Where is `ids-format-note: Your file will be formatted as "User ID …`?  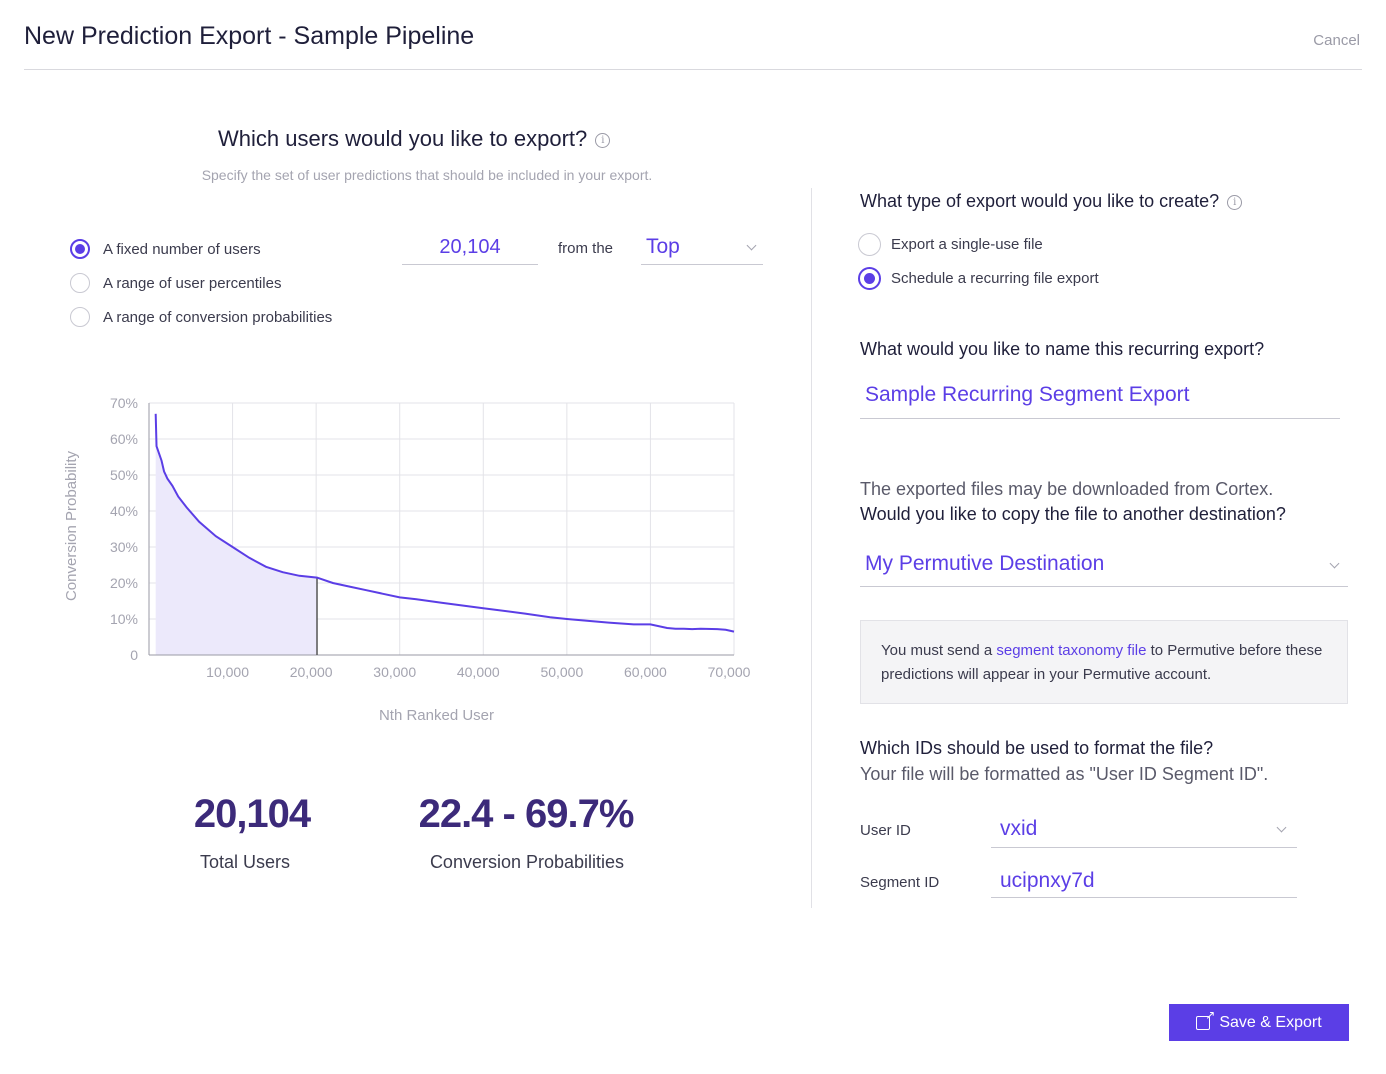
ids-format-note: Your file will be formatted as "User ID … is located at coordinates (1064, 774).